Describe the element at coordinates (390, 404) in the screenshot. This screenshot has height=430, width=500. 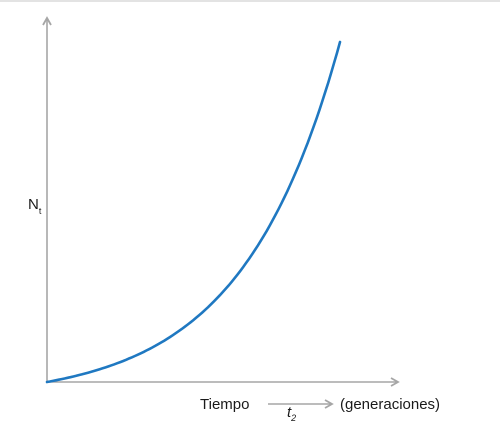
I see `x-axis-unit-label: (generaciones)` at that location.